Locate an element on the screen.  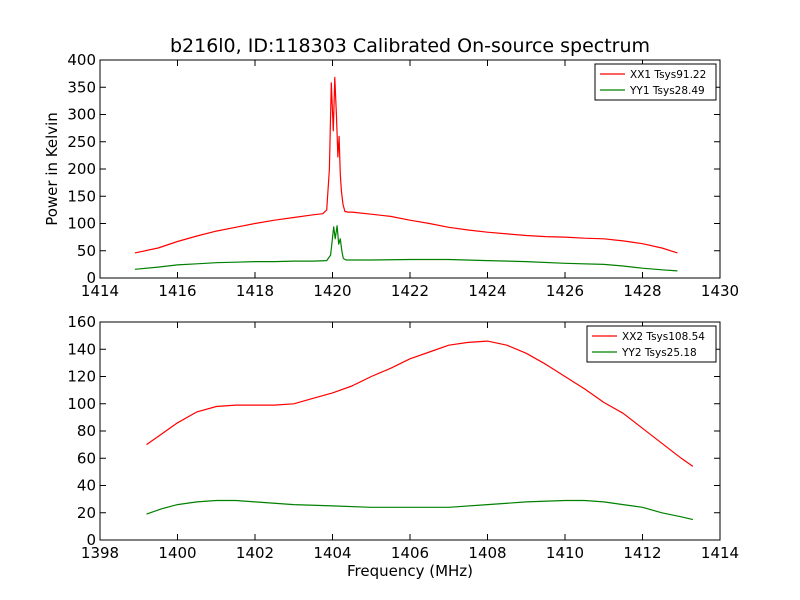
bottom-y-tick-label: 120 is located at coordinates (81, 377).